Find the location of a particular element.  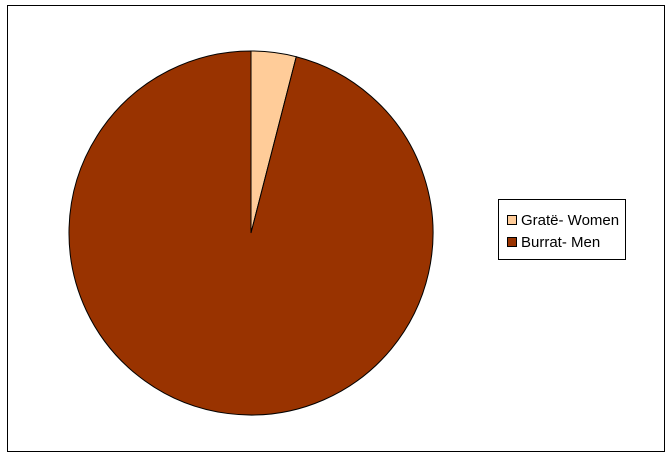

legend-item-women: Gratë- Women is located at coordinates (563, 220).